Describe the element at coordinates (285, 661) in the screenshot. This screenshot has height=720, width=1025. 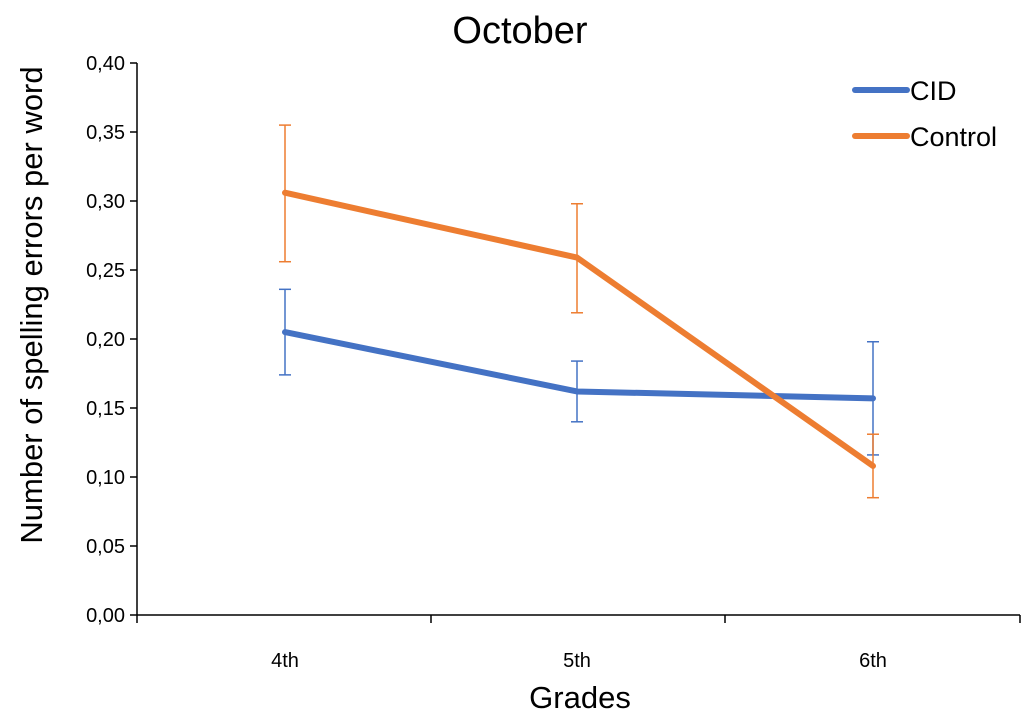
I see `x-tick-label: 4th` at that location.